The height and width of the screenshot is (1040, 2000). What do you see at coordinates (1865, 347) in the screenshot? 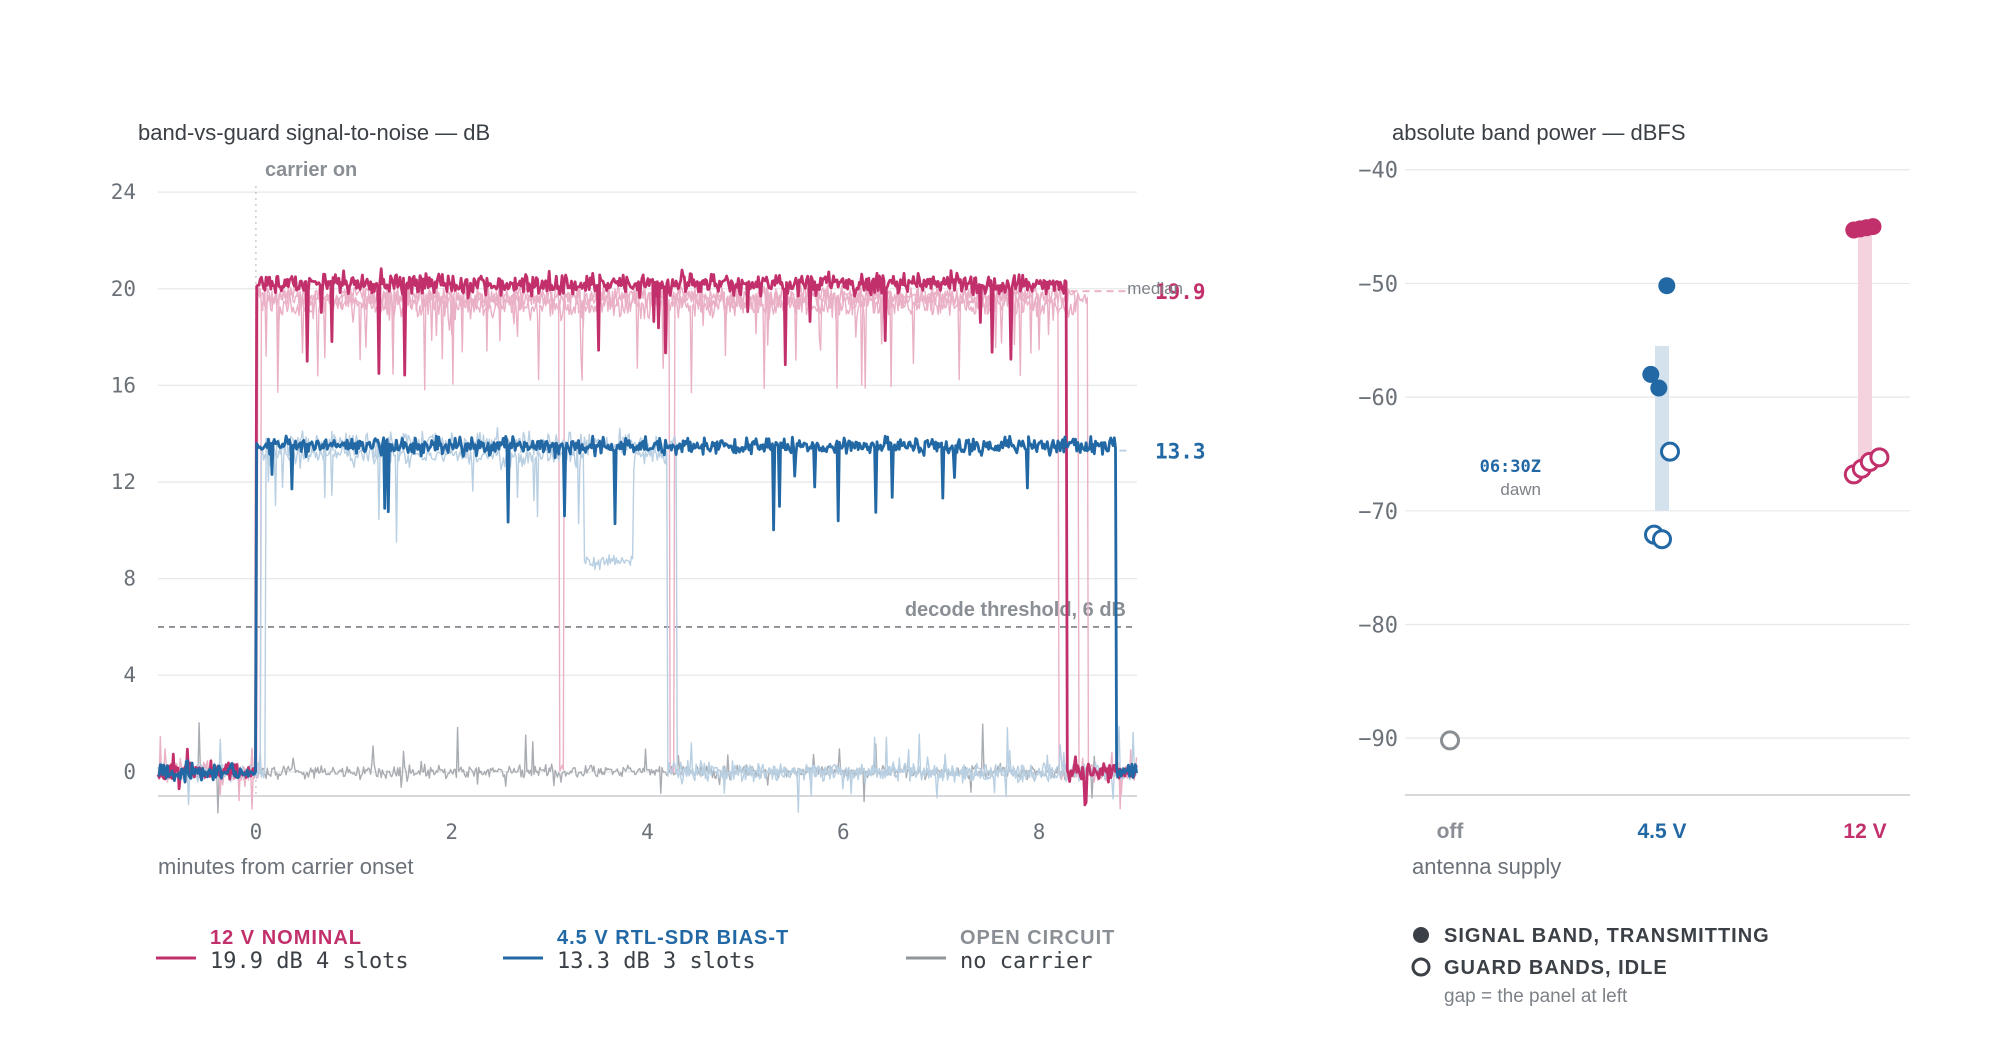
I see `gap-bar` at bounding box center [1865, 347].